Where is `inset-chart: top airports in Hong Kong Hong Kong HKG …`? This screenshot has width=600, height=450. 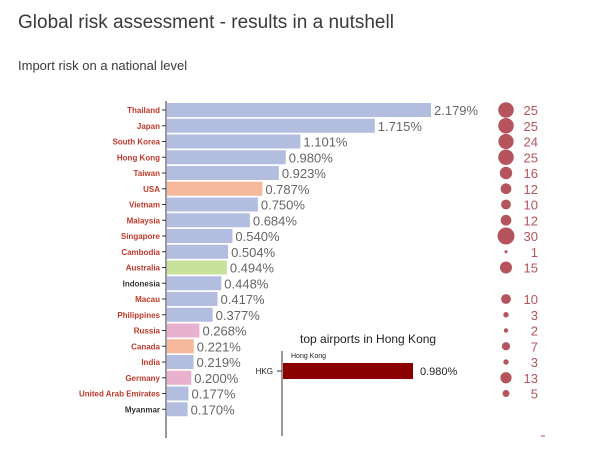
inset-chart: top airports in Hong Kong Hong Kong HKG … is located at coordinates (357, 384).